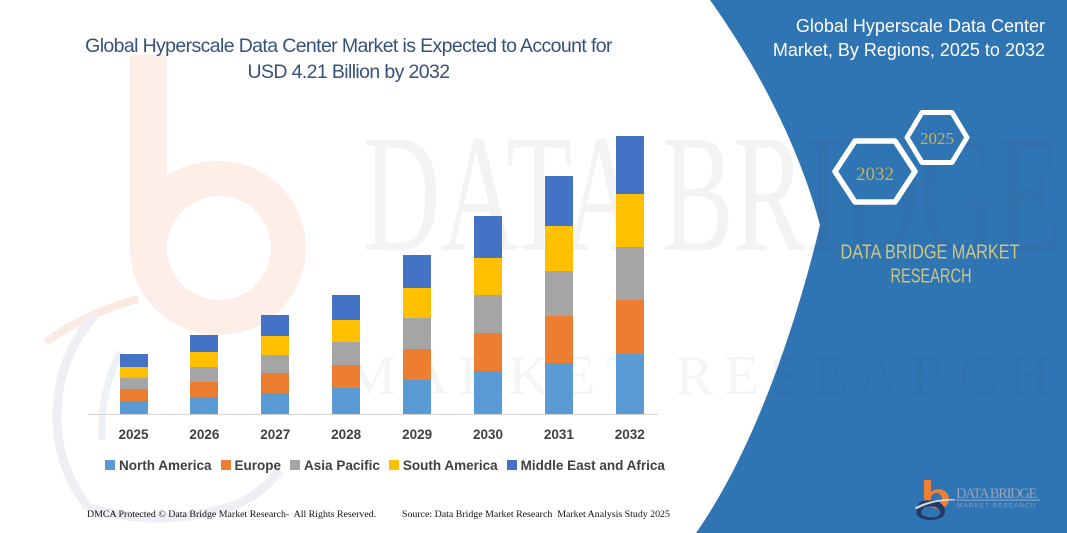 Image resolution: width=1067 pixels, height=533 pixels. I want to click on svg-text: DATA BRIDGE, so click(997, 494).